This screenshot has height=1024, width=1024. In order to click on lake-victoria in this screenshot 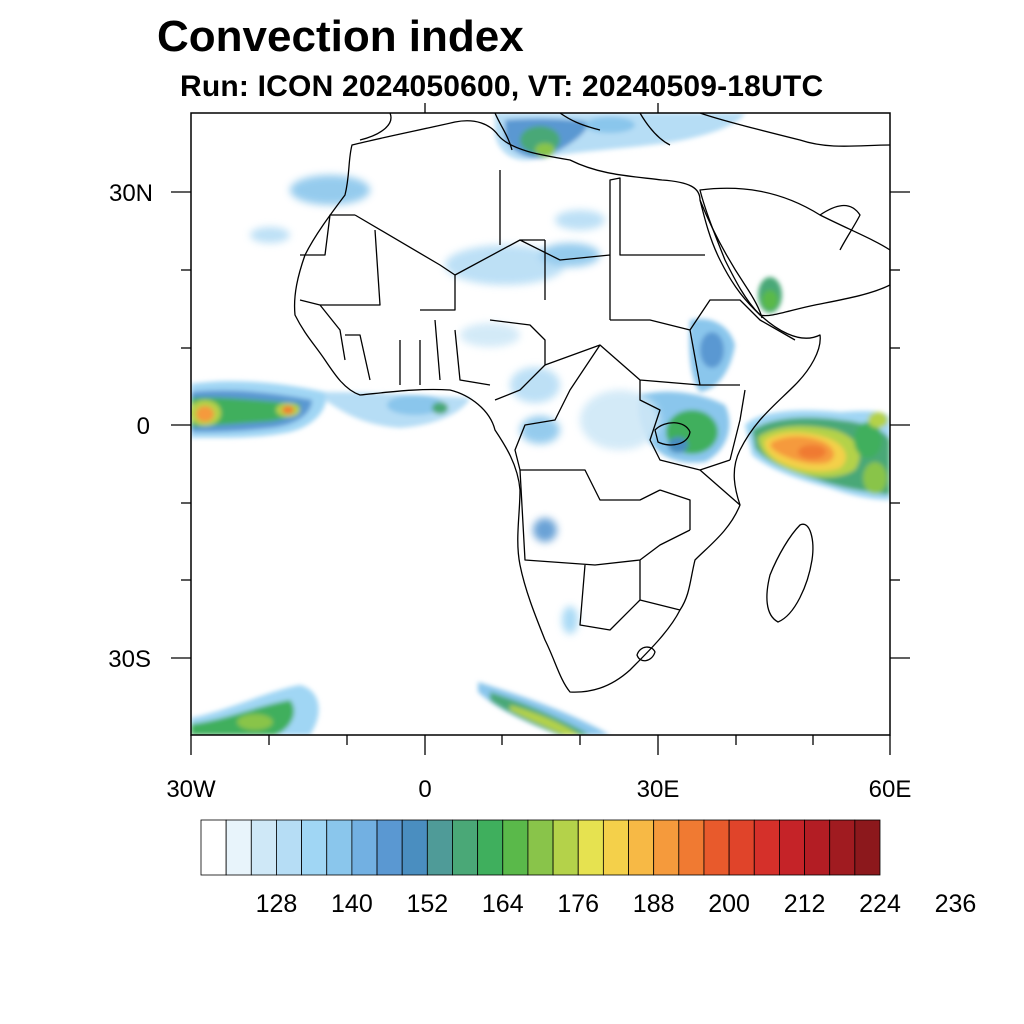, I will do `click(672, 434)`.